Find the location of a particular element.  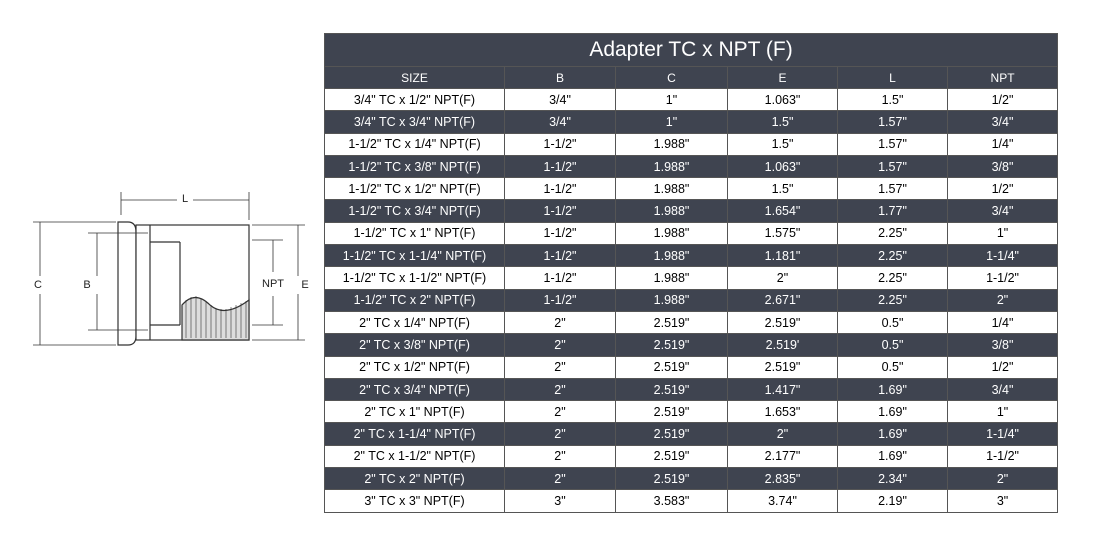

header-row: SIZE B C E L NPT is located at coordinates (691, 77).